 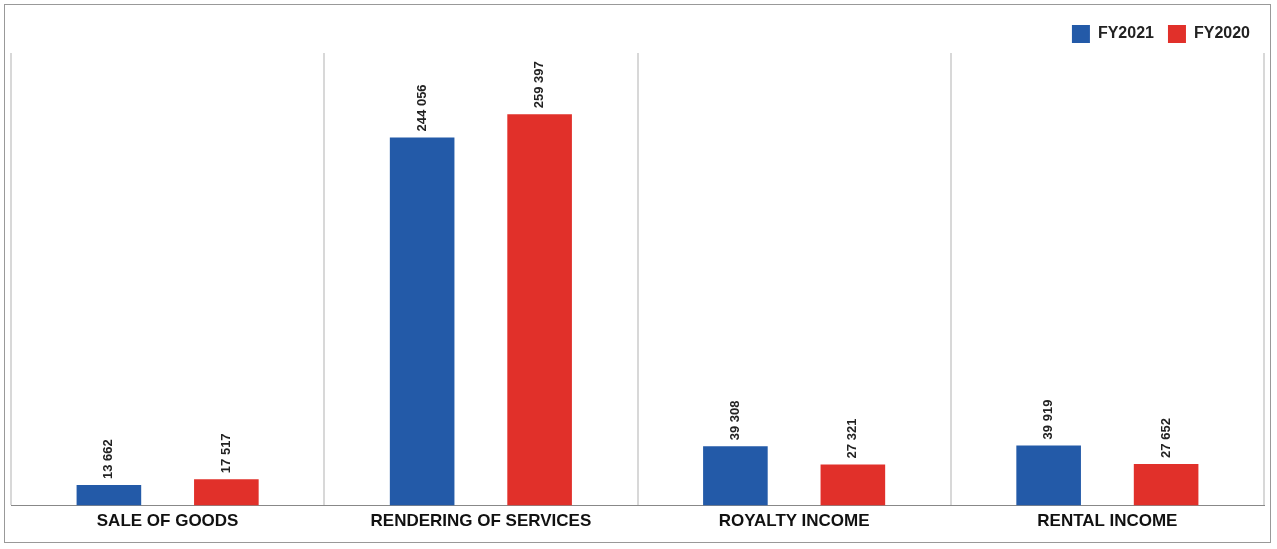 What do you see at coordinates (108, 459) in the screenshot?
I see `data-label: 13 662` at bounding box center [108, 459].